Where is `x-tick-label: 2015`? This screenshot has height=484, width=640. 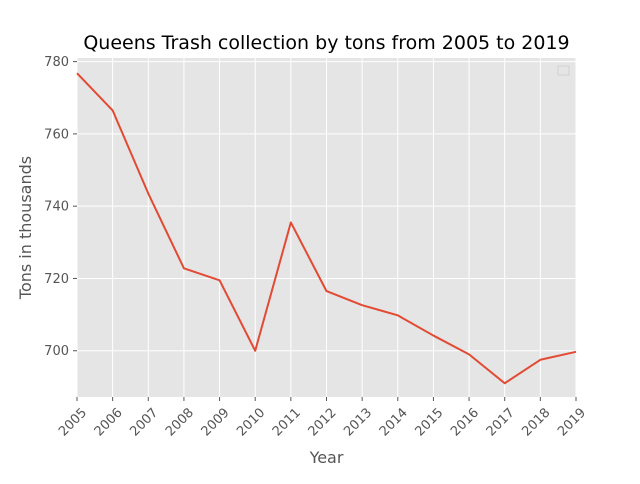 x-tick-label: 2015 is located at coordinates (429, 422).